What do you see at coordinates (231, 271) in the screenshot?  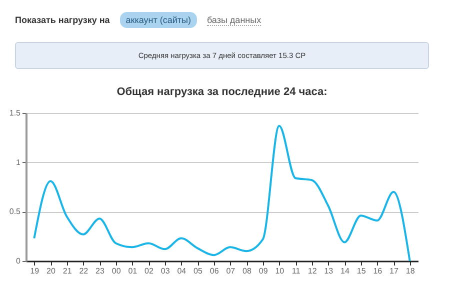 I see `x-tick-label: 07` at bounding box center [231, 271].